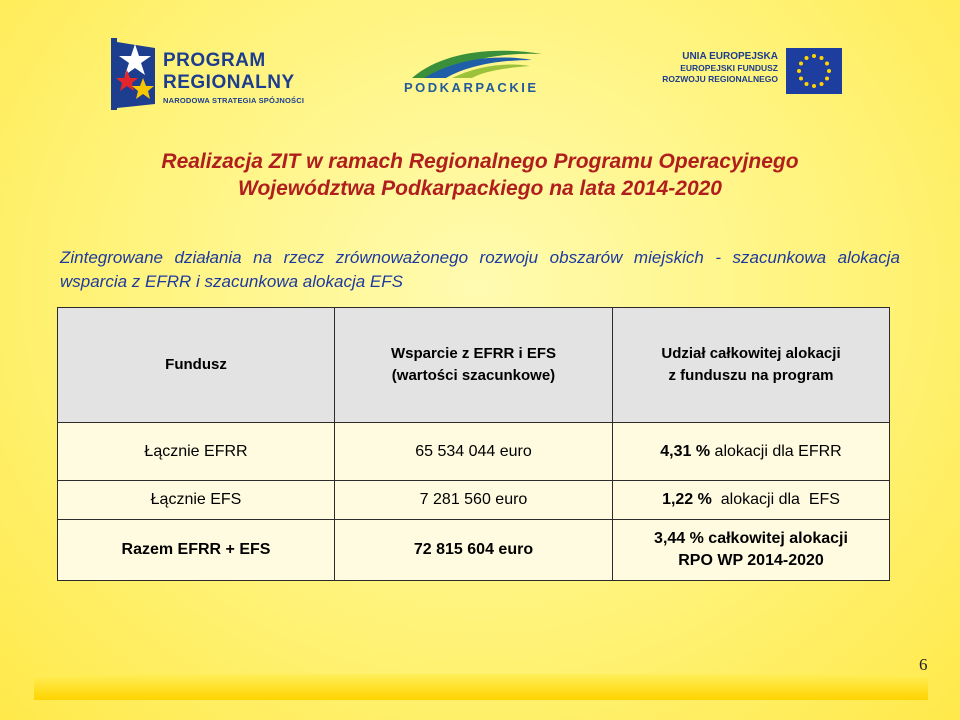  Describe the element at coordinates (729, 68) in the screenshot. I see `logo-line-fundusz: EUROPEJSKI FUNDUSZ` at that location.